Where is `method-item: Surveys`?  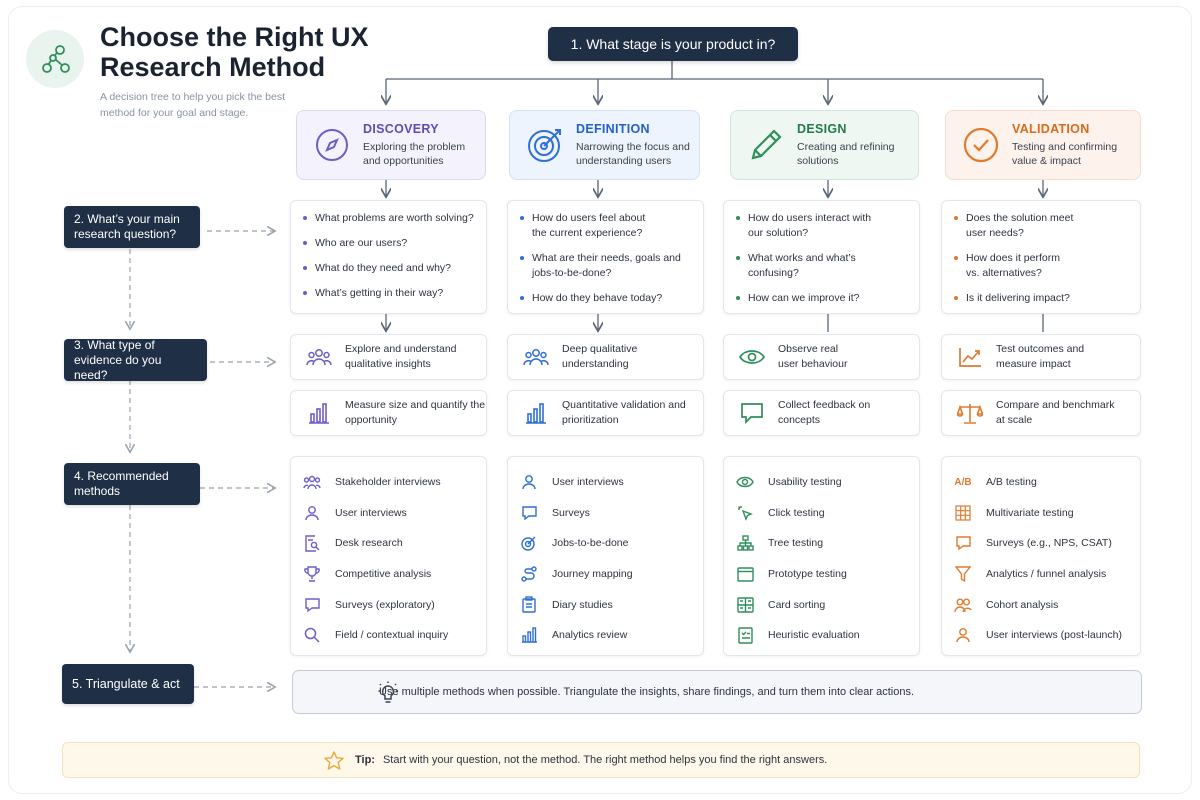 method-item: Surveys is located at coordinates (611, 513).